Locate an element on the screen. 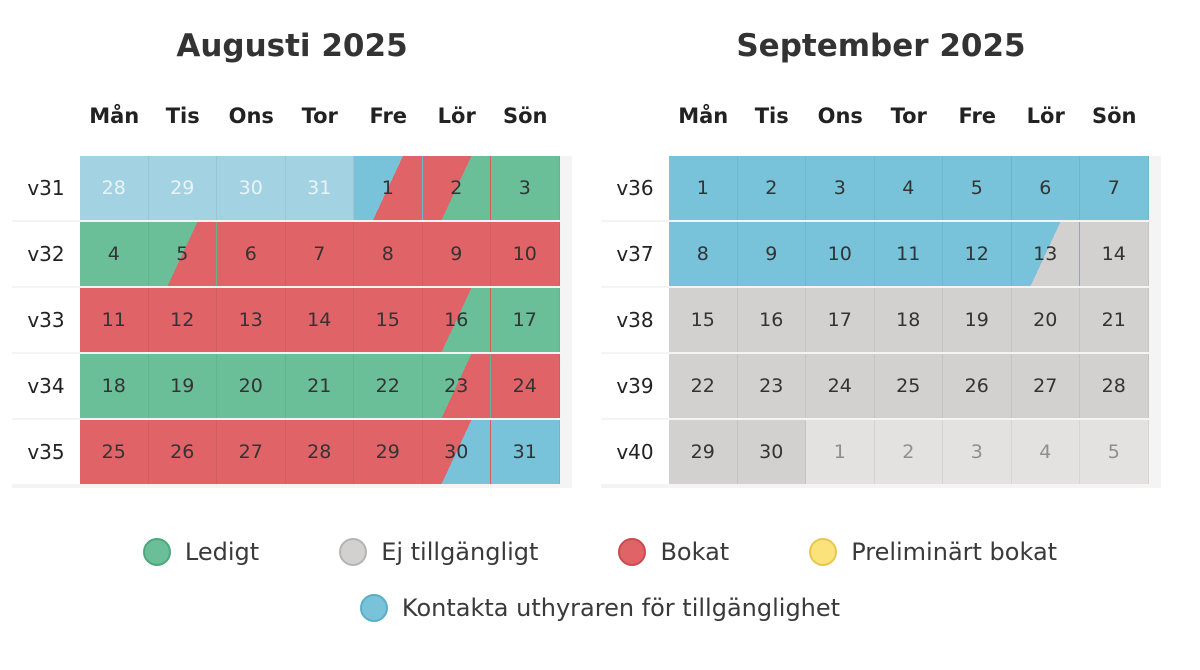 The width and height of the screenshot is (1200, 670). legend-contact: Kontakta uthyraren för tillgänglighet is located at coordinates (599, 608).